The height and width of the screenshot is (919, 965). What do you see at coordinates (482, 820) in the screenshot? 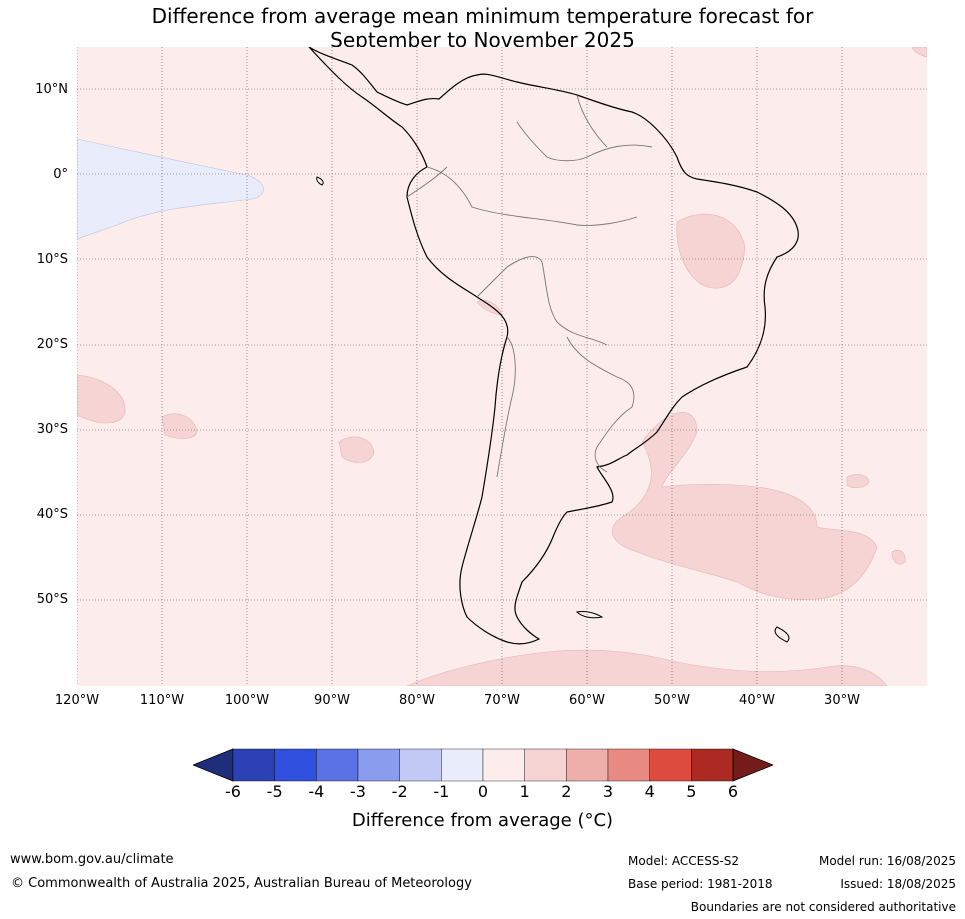
I see `colorbar-label: Difference from average (°C)` at bounding box center [482, 820].